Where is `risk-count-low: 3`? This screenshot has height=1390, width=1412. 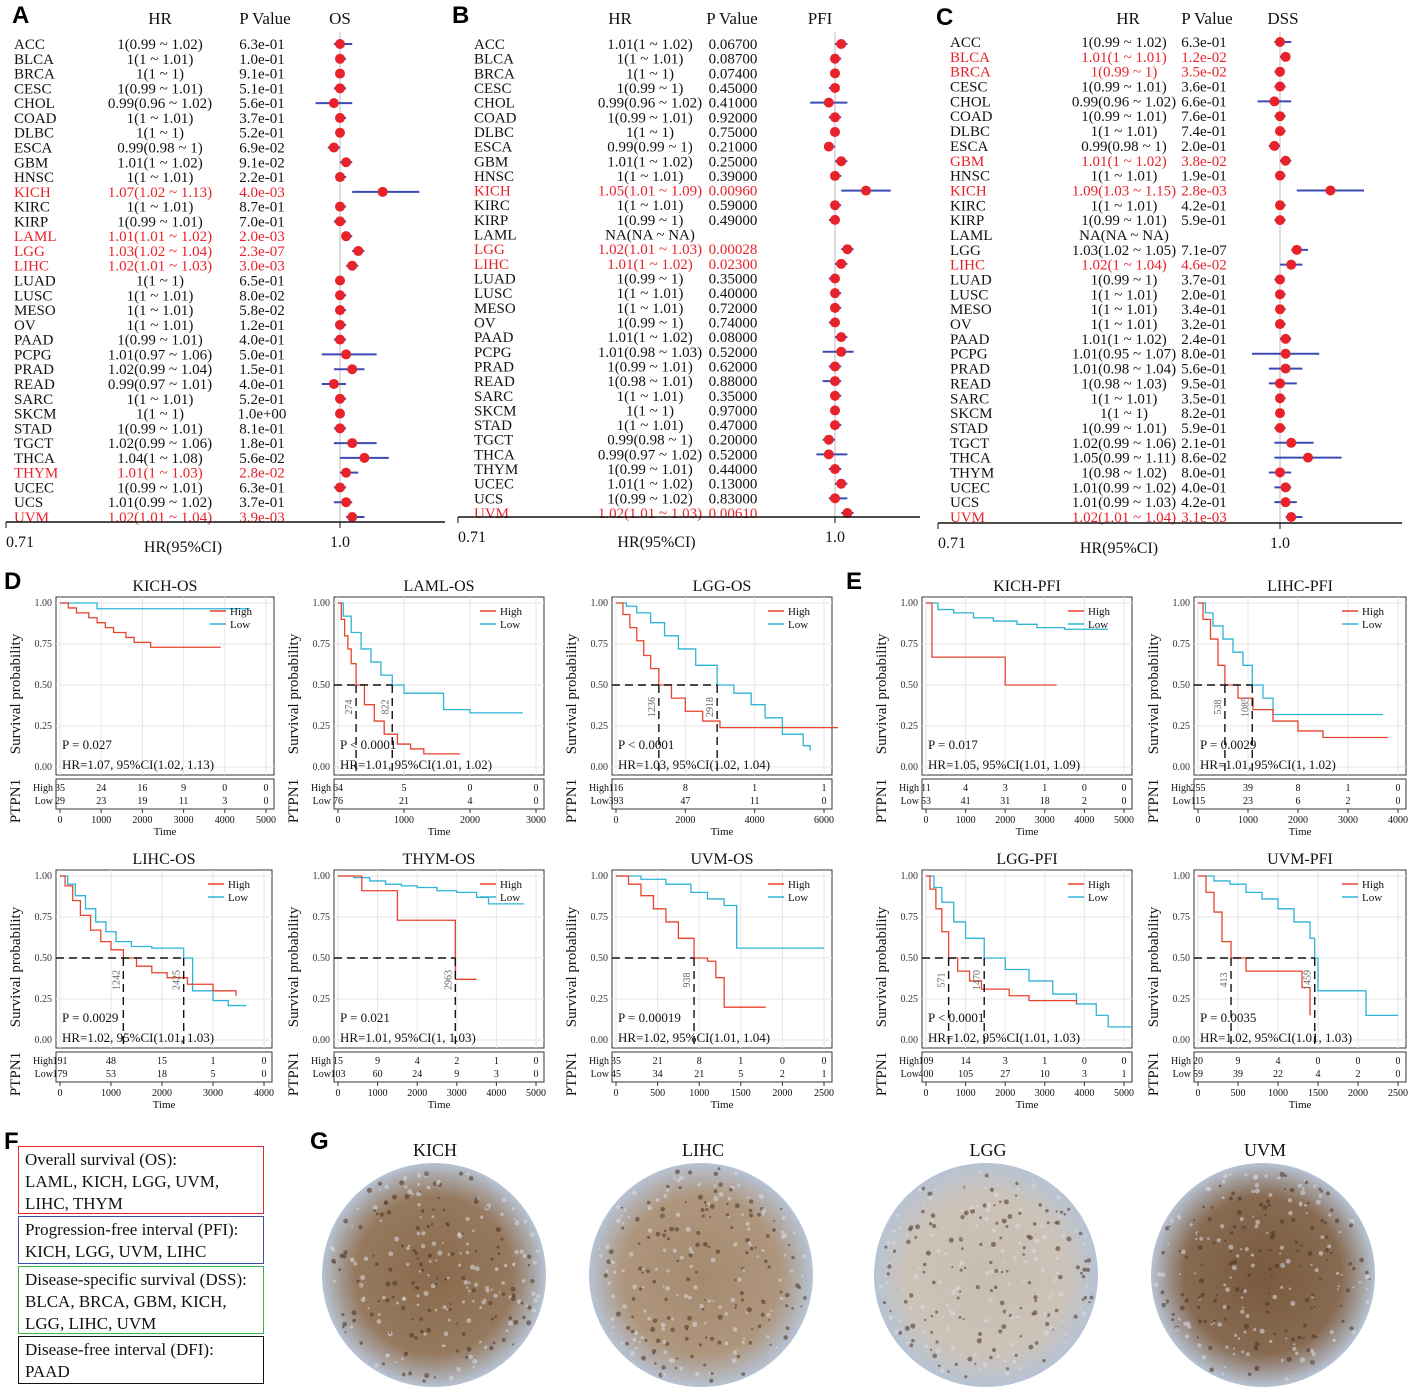
risk-count-low: 3 is located at coordinates (224, 801).